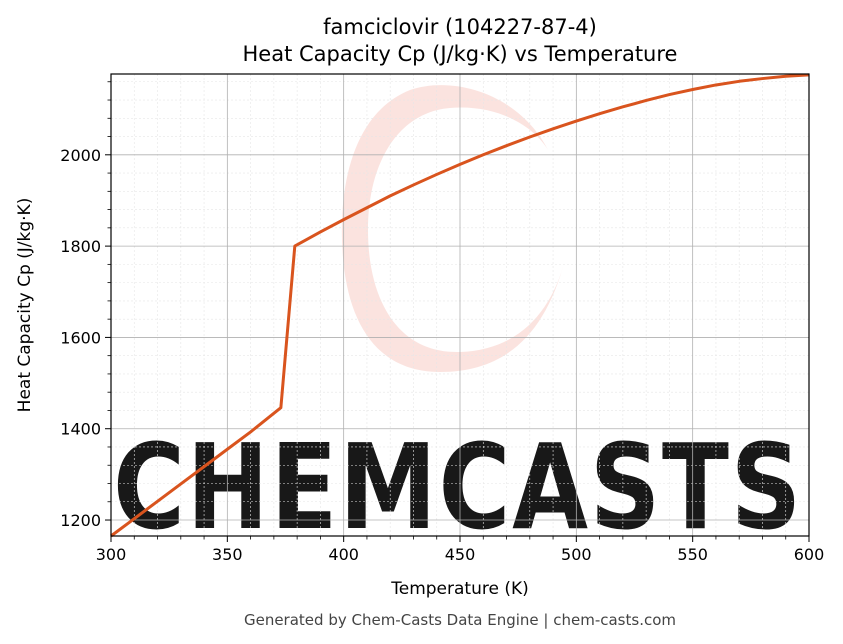 Image resolution: width=843 pixels, height=644 pixels. I want to click on watermark-swirl, so click(453, 228).